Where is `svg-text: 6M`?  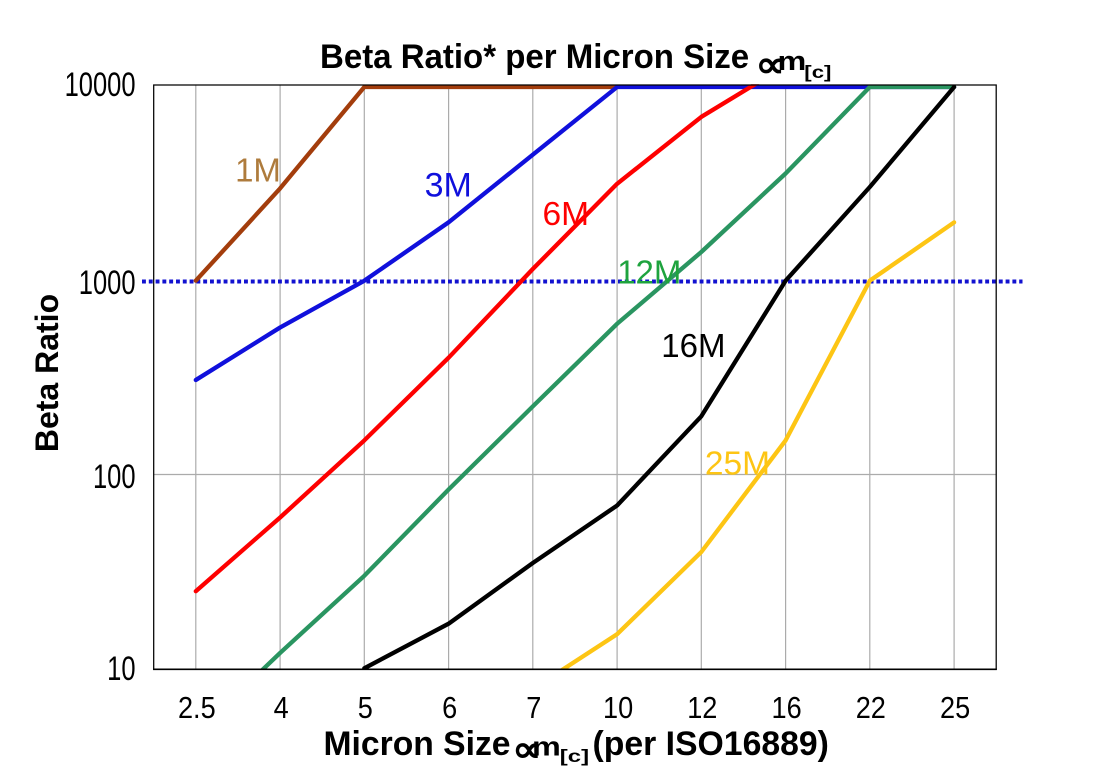 svg-text: 6M is located at coordinates (566, 214).